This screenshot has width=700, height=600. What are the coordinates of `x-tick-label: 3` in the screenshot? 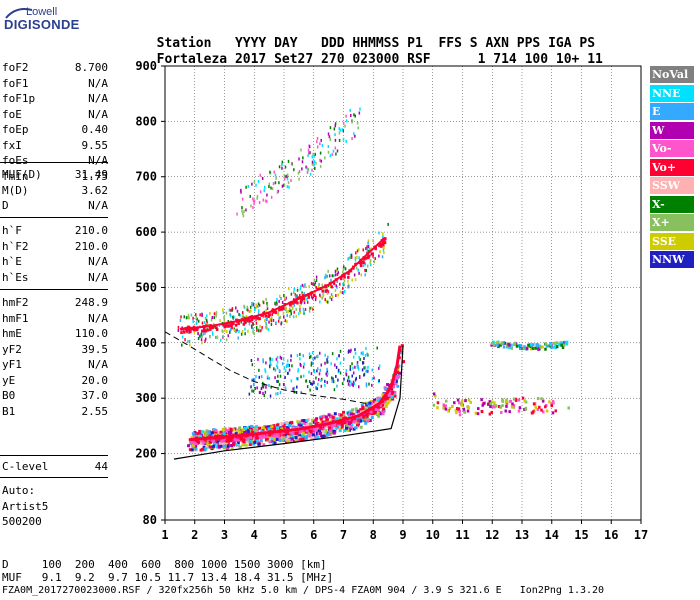 It's located at (224, 535).